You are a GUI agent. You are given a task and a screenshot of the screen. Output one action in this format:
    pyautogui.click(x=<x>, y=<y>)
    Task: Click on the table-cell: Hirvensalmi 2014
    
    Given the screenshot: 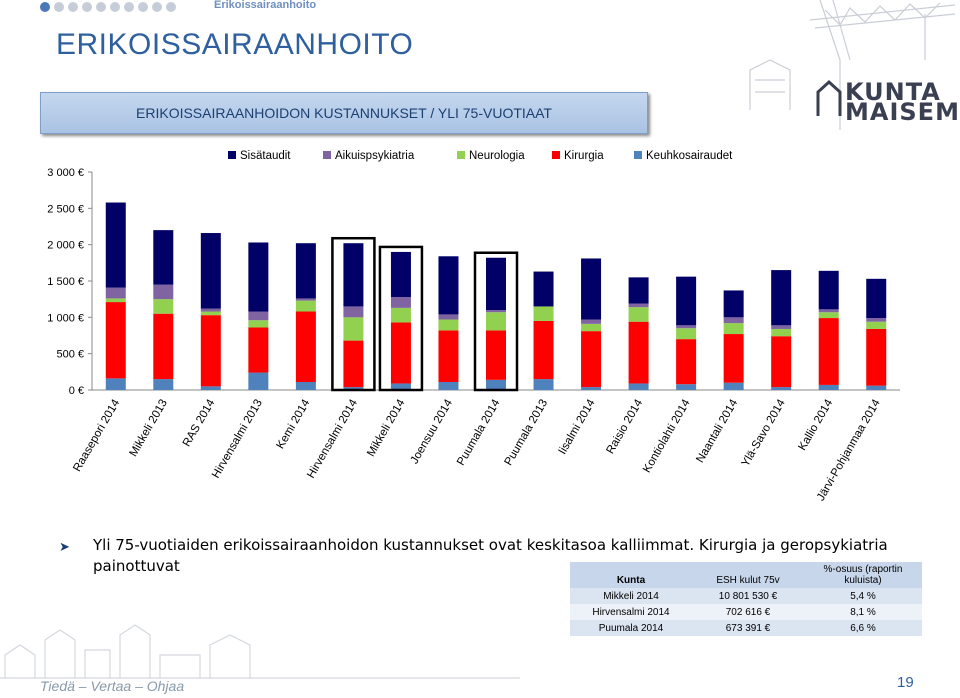 What is the action you would take?
    pyautogui.click(x=631, y=612)
    